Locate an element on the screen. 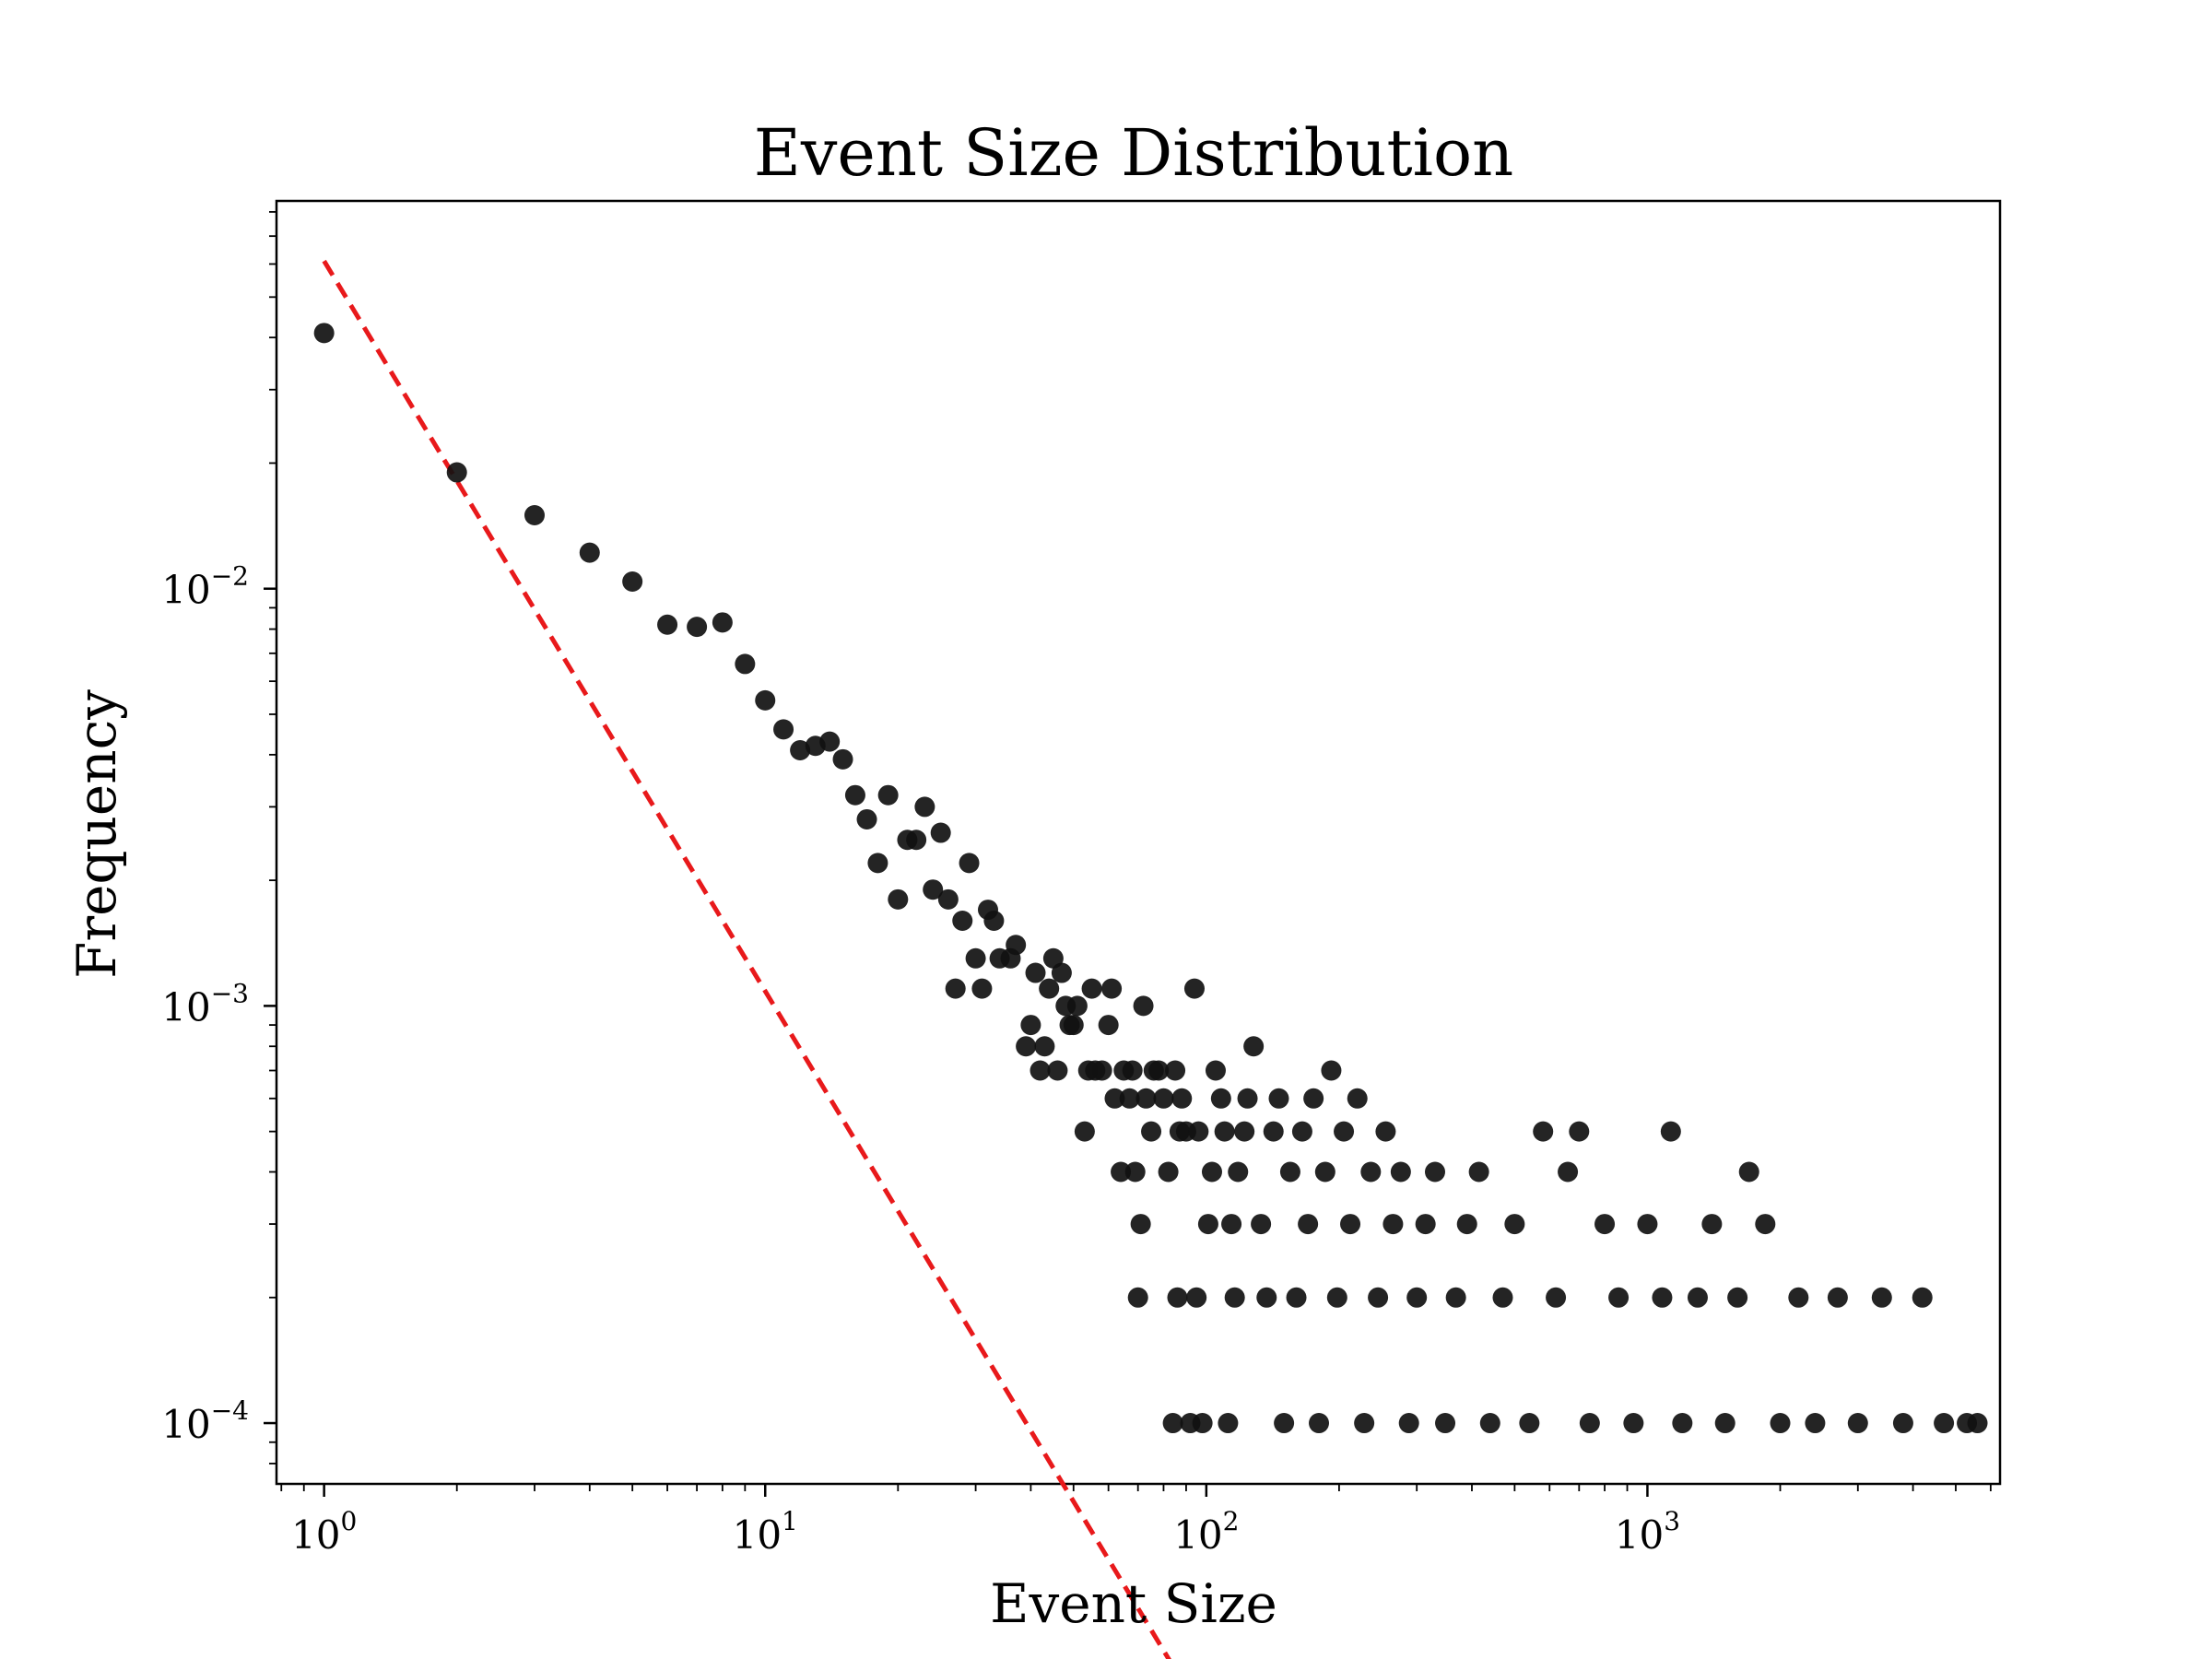 This screenshot has width=2212, height=1659. x-tick-label: 10⁰ is located at coordinates (324, 1532).